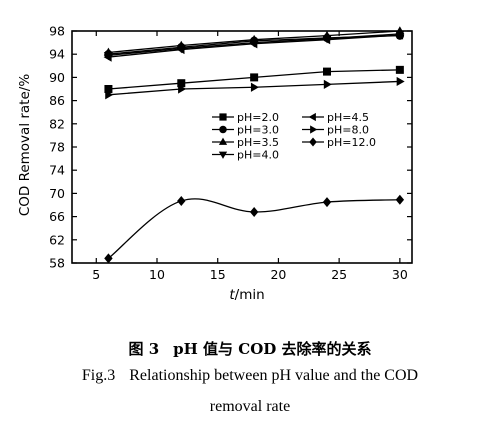 This screenshot has height=424, width=500. I want to click on y-tick-label: 66, so click(57, 216).